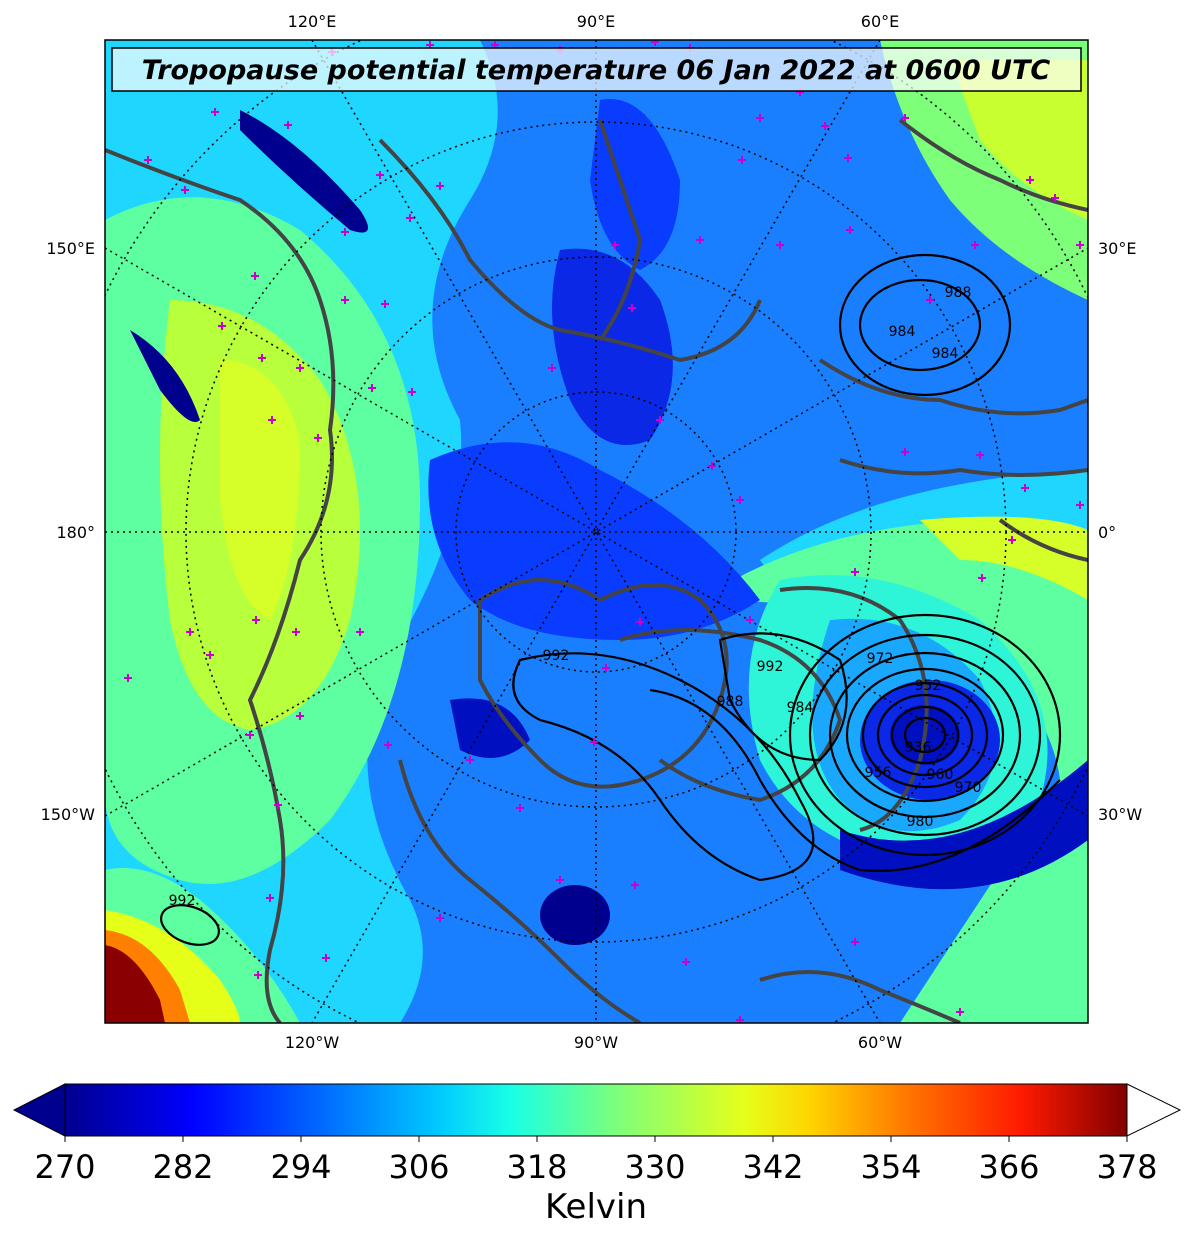  What do you see at coordinates (68, 814) in the screenshot?
I see `lon-label-left-3: 150°W` at bounding box center [68, 814].